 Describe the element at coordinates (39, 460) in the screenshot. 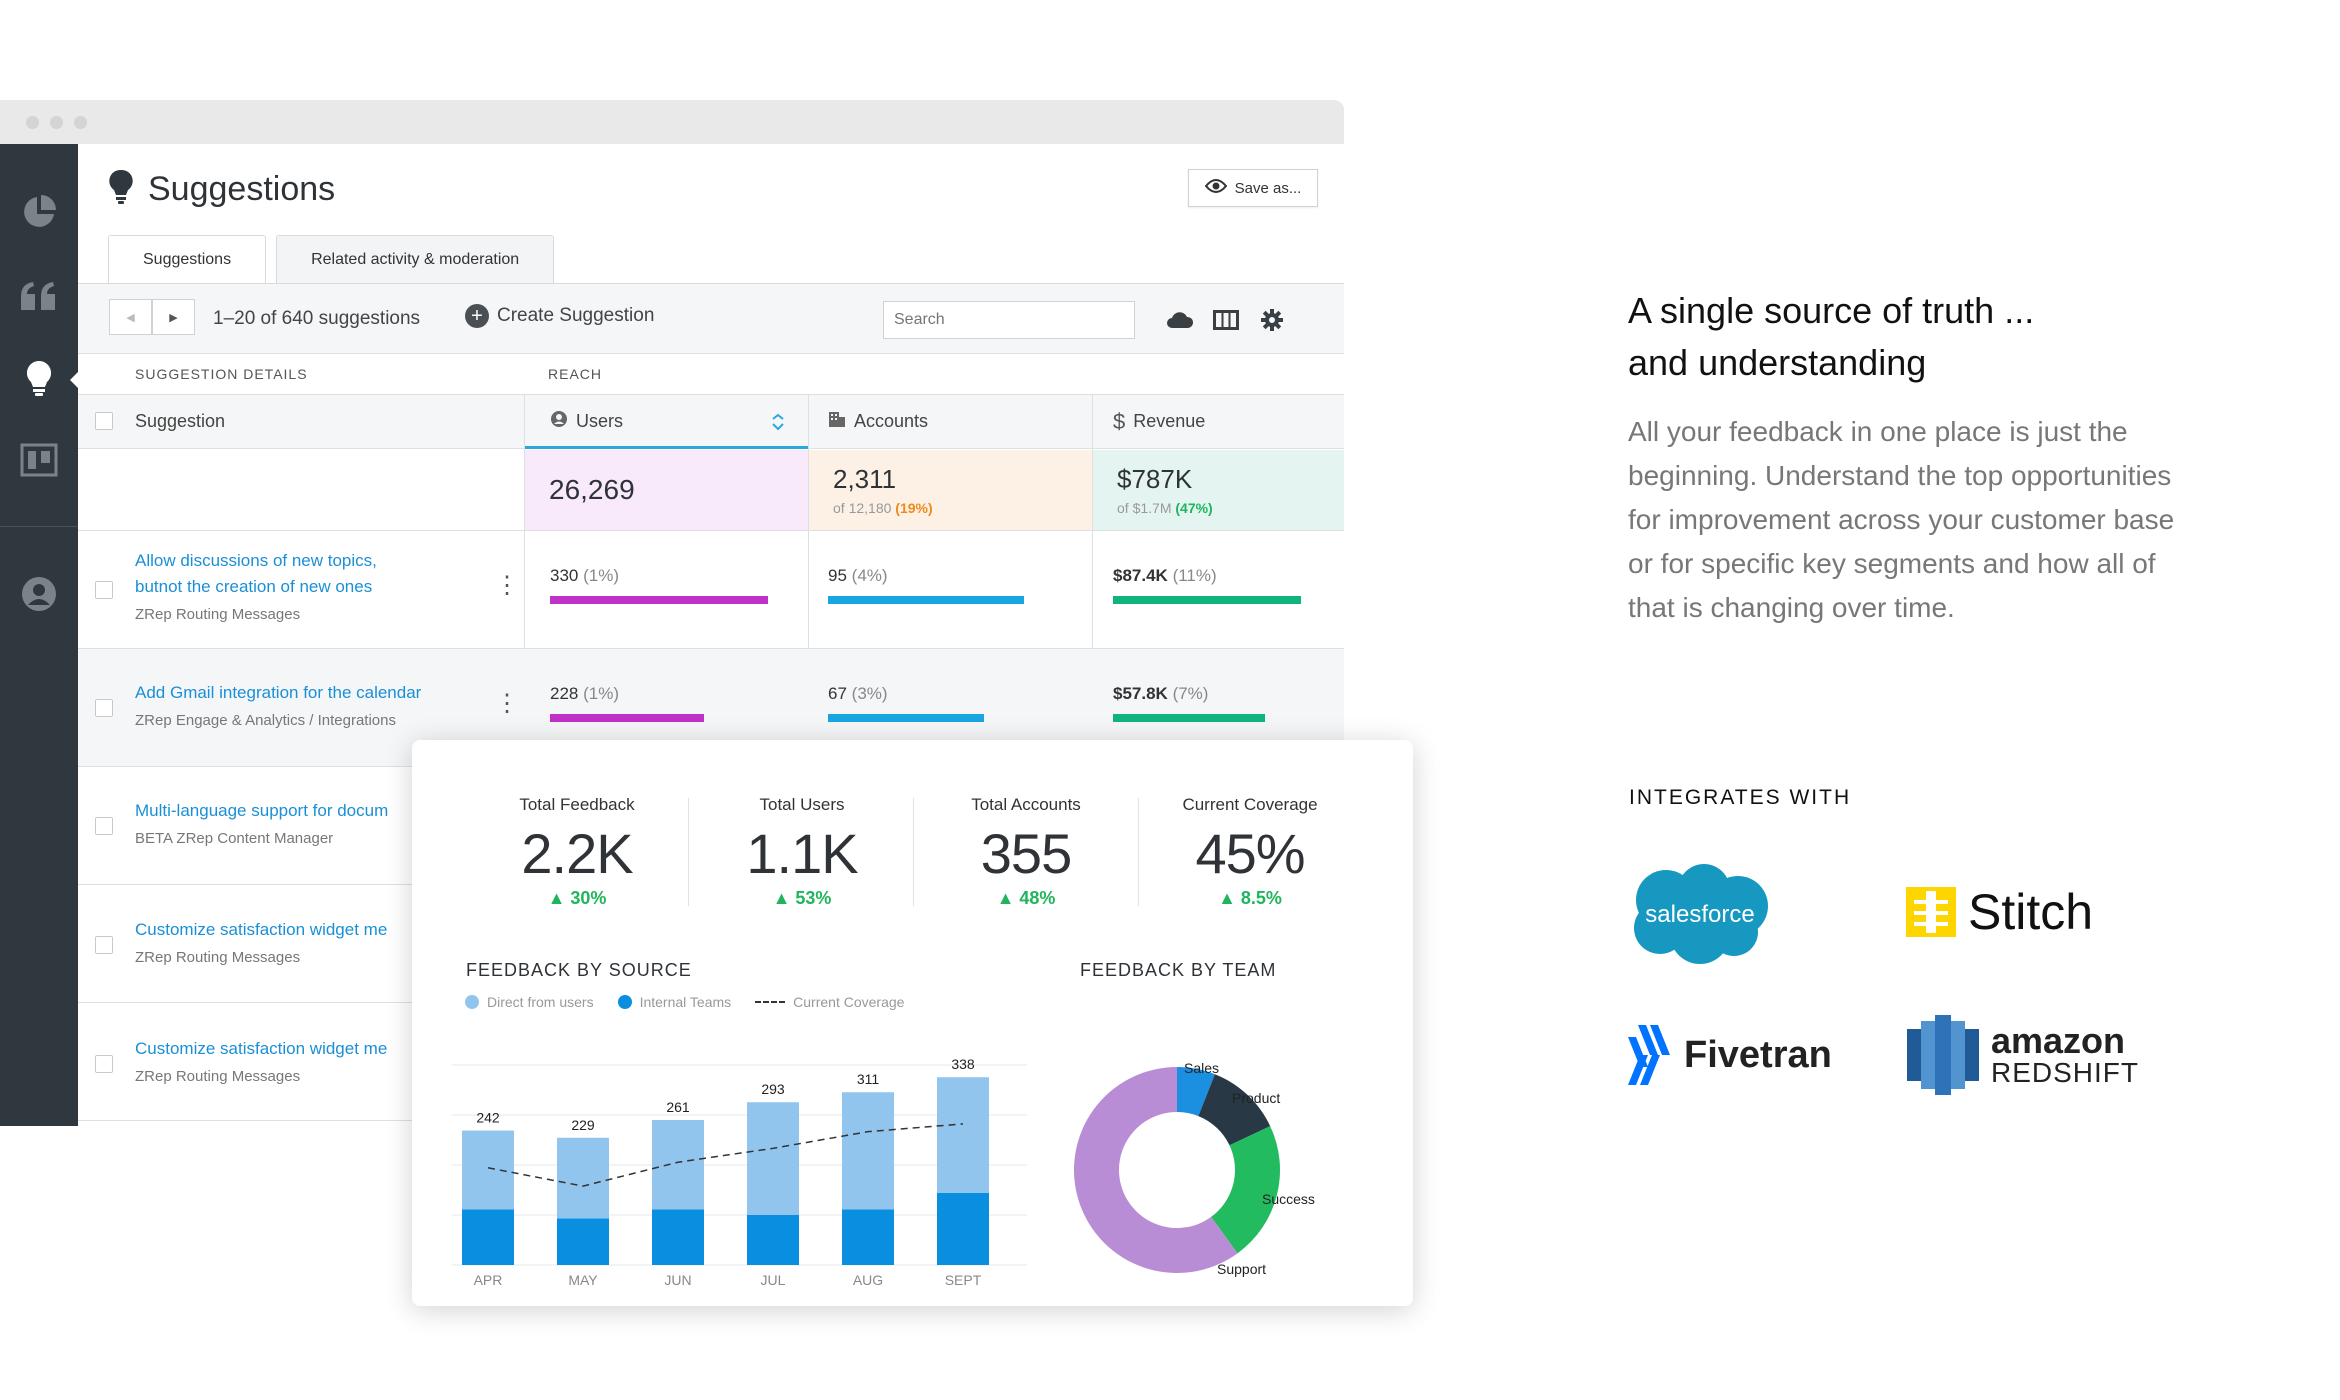

I see `board-icon` at that location.